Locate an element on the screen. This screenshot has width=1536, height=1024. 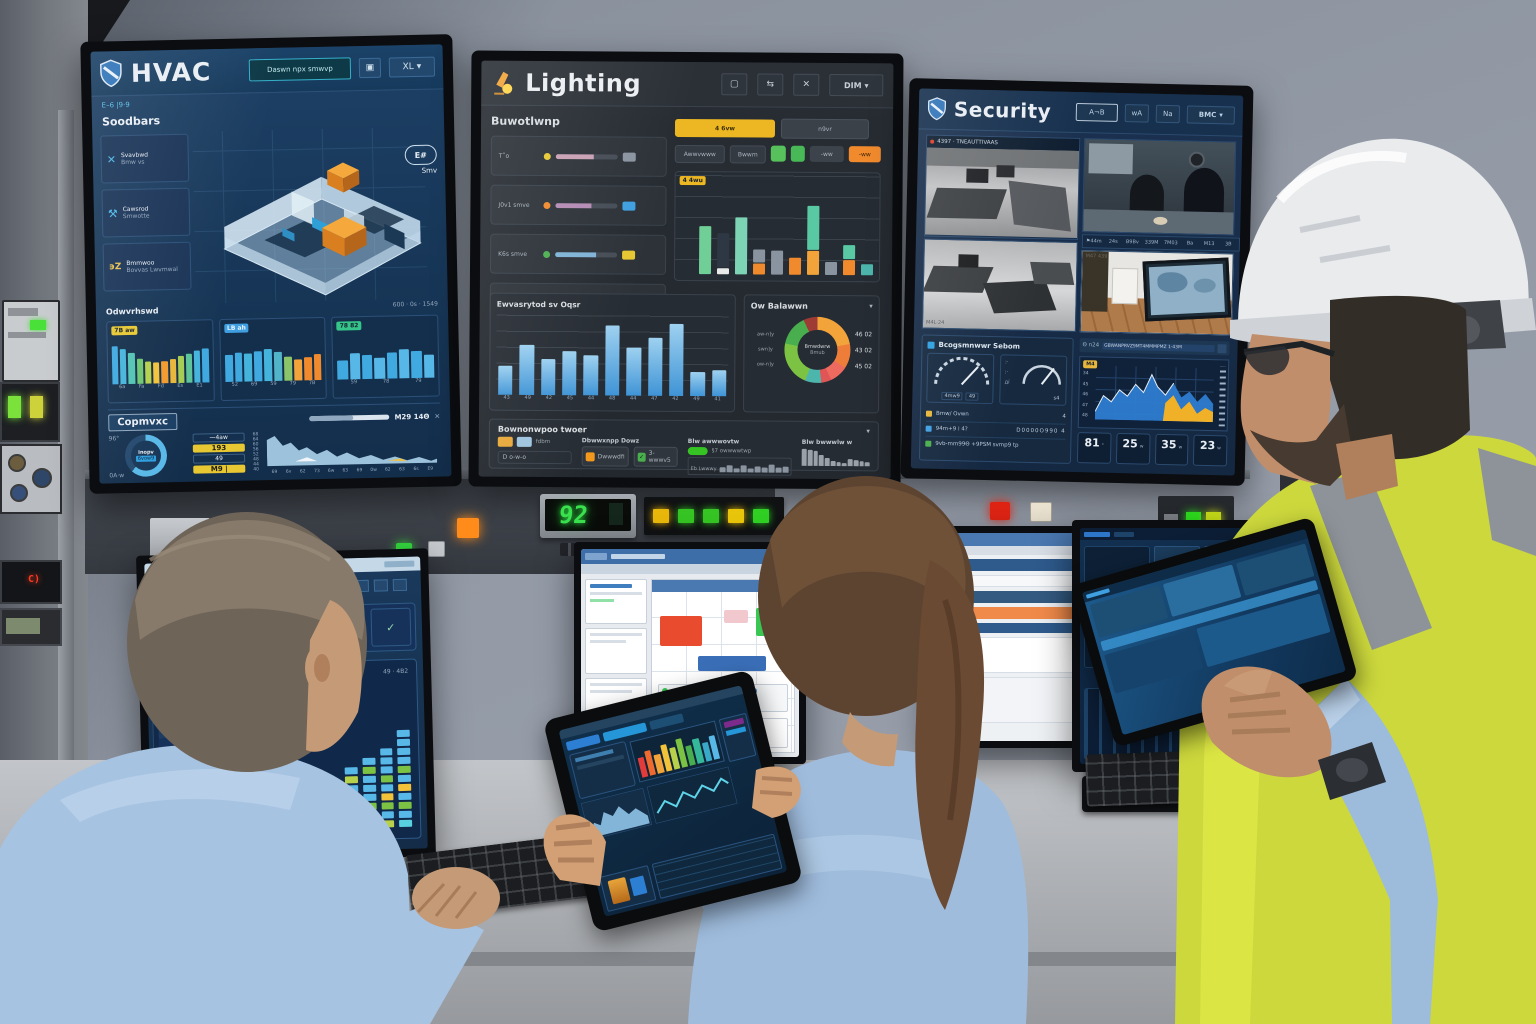
tablet-woman is located at coordinates (673, 801).